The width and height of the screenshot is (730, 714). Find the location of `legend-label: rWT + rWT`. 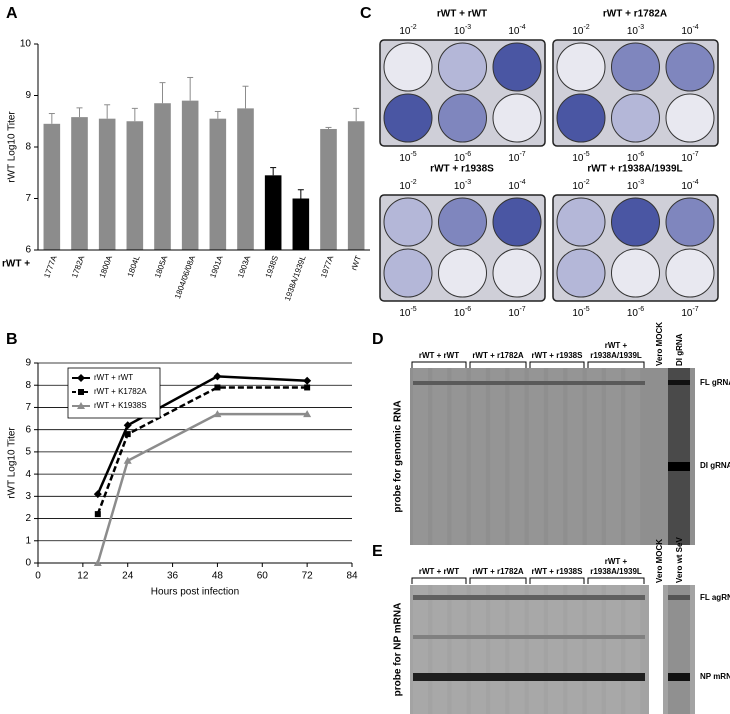

legend-label: rWT + rWT is located at coordinates (113, 377).